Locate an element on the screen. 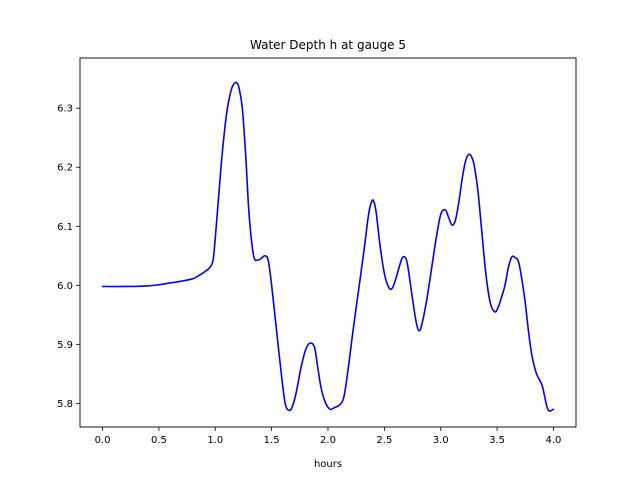  x-tick-label: 1.5 is located at coordinates (272, 440).